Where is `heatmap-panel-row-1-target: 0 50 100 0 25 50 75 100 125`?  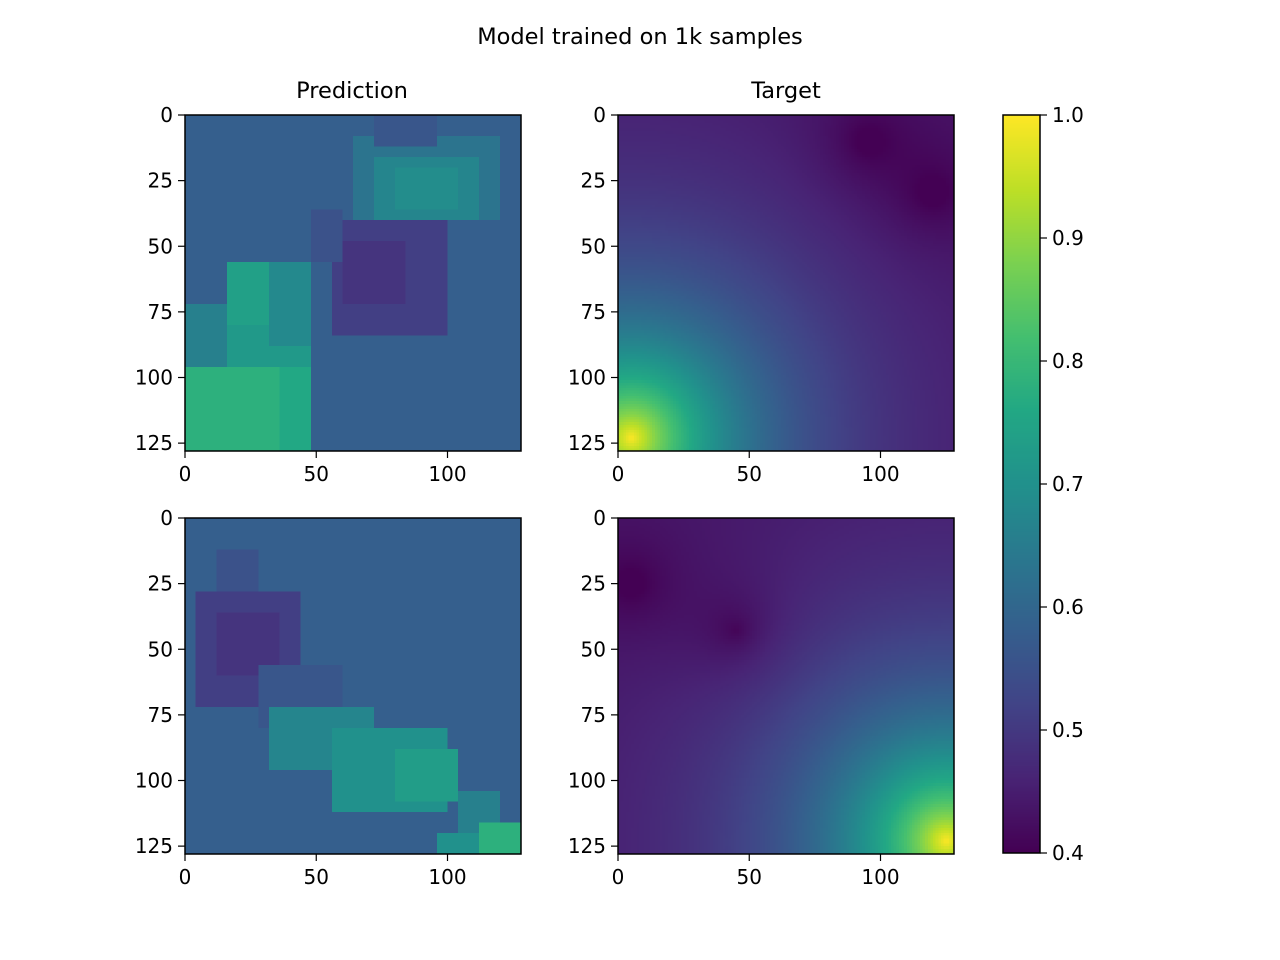 heatmap-panel-row-1-target: 0 50 100 0 25 50 75 100 125 is located at coordinates (761, 294).